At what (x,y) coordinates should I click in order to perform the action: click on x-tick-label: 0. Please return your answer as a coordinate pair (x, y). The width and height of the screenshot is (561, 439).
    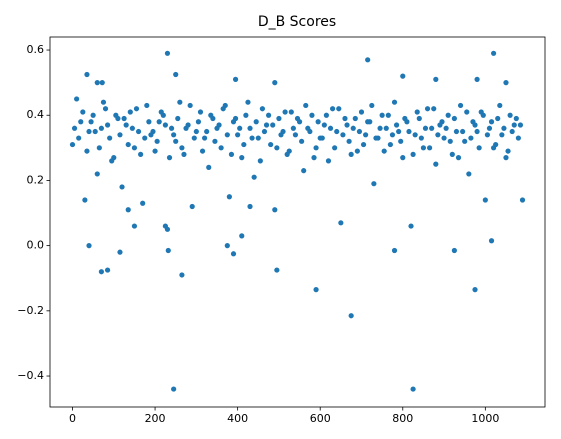
    Looking at the image, I should click on (72, 418).